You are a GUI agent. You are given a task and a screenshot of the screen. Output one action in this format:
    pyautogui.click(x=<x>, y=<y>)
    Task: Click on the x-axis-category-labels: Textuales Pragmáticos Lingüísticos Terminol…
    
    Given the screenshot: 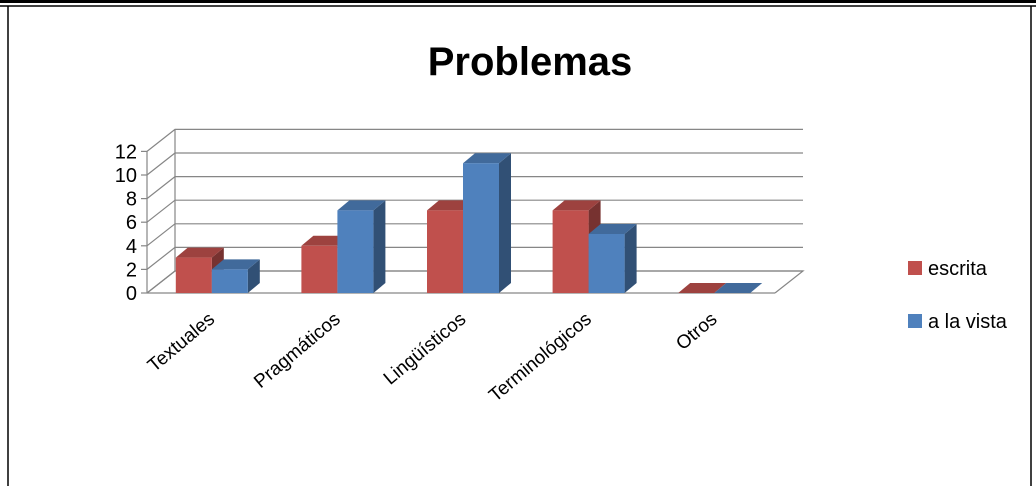 What is the action you would take?
    pyautogui.click(x=432, y=358)
    